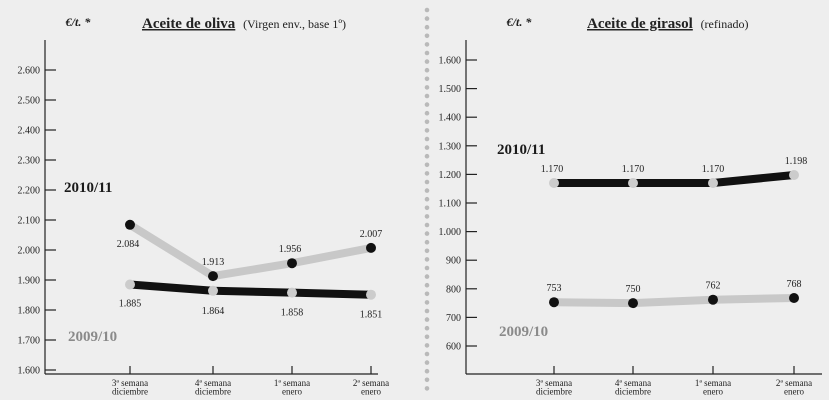 This screenshot has width=829, height=400. What do you see at coordinates (725, 24) in the screenshot?
I see `sunflower-title-sub: (refinado)` at bounding box center [725, 24].